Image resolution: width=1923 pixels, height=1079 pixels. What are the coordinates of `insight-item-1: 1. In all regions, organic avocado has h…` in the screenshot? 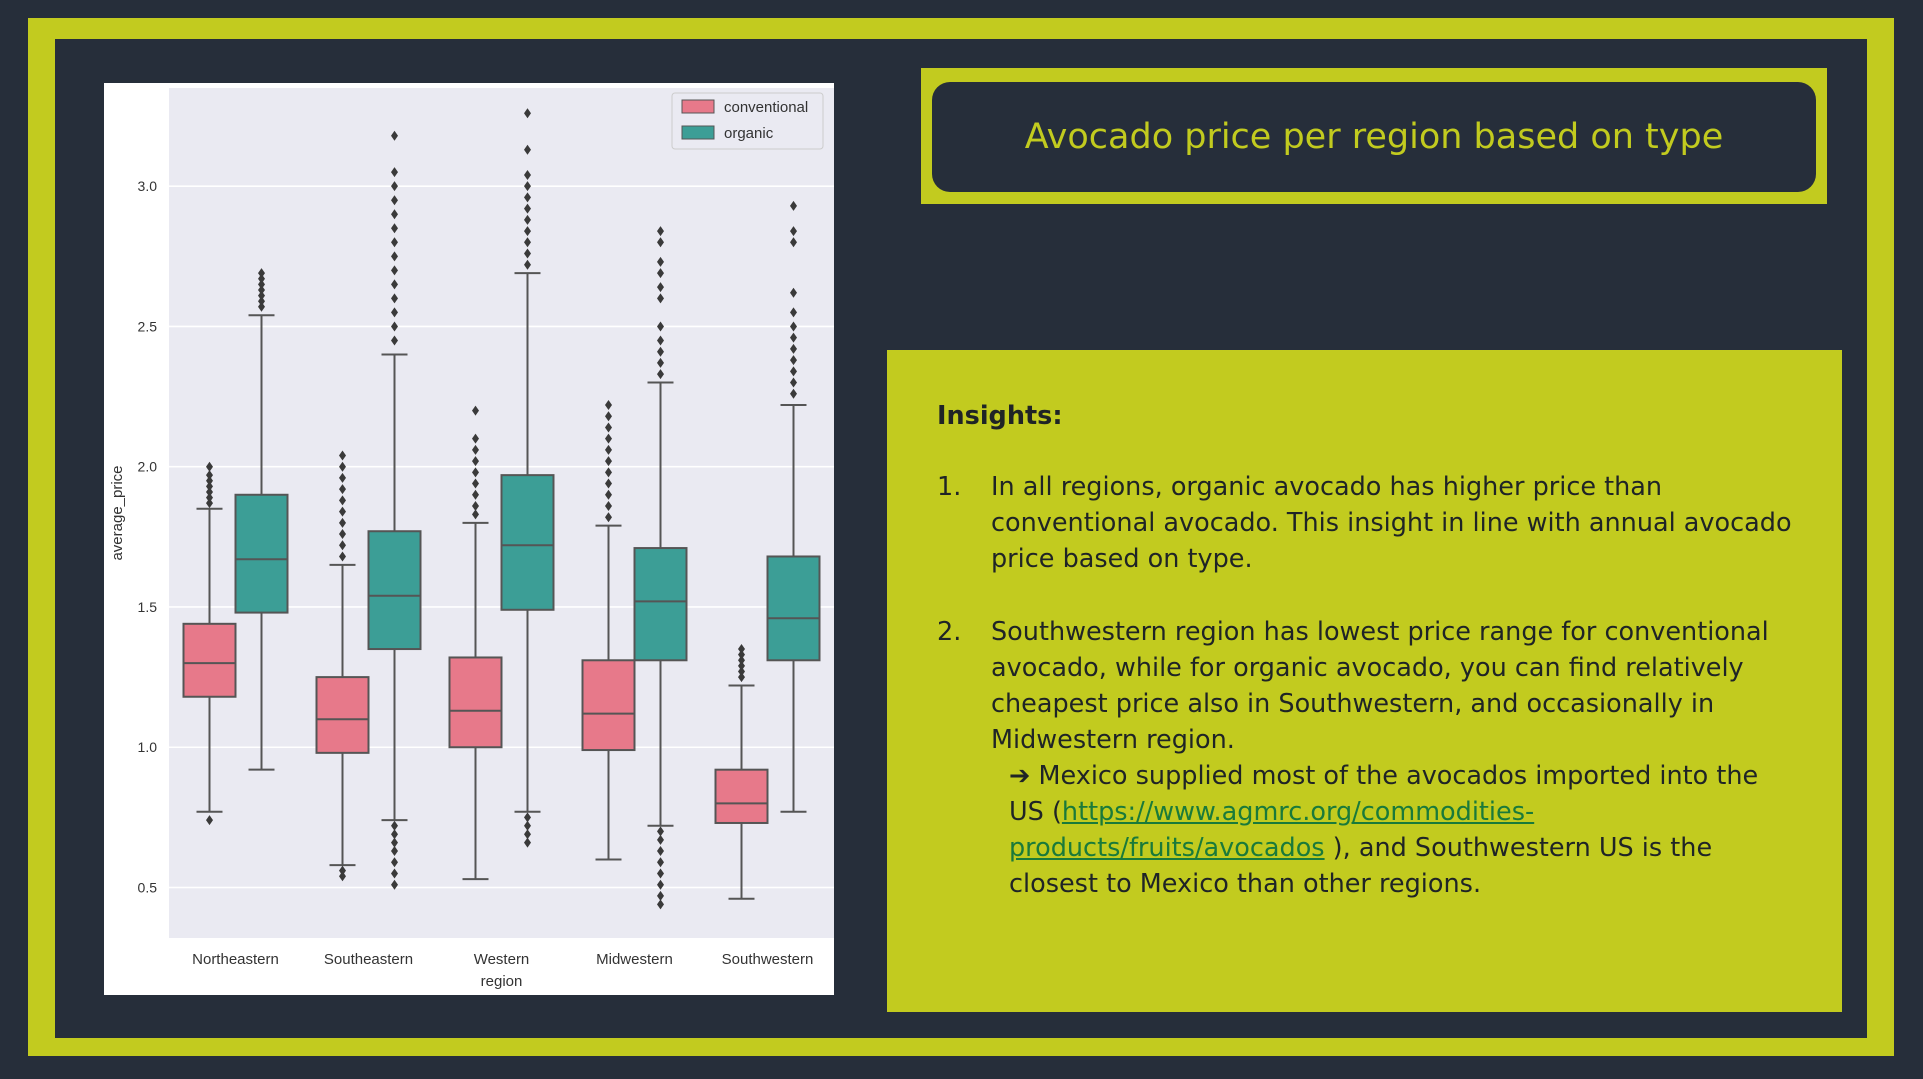 It's located at (1367, 523).